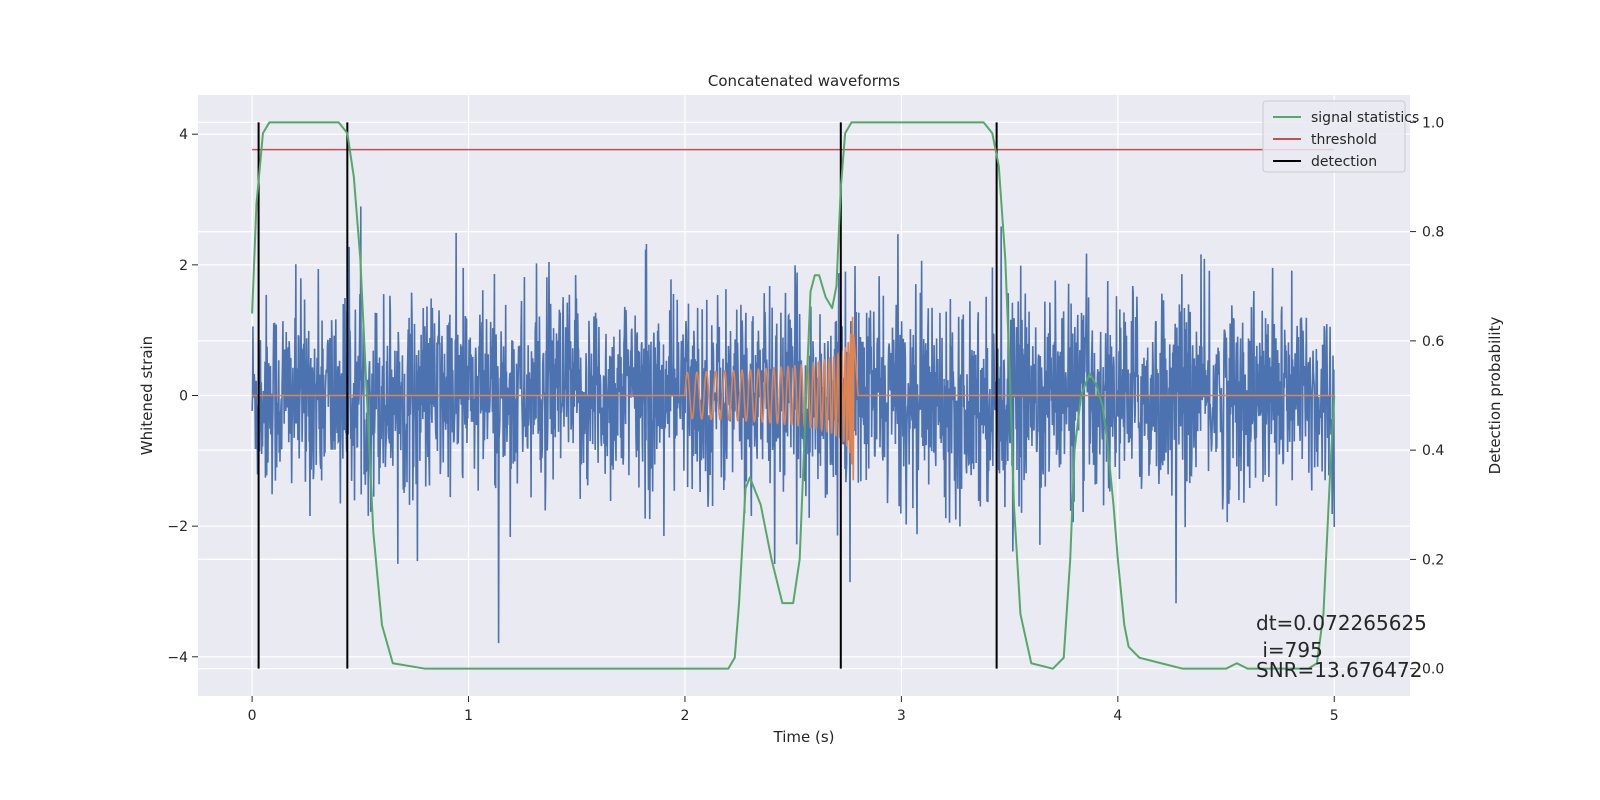 The height and width of the screenshot is (800, 1600). I want to click on legend: signal statistics threshold detection, so click(1340, 136).